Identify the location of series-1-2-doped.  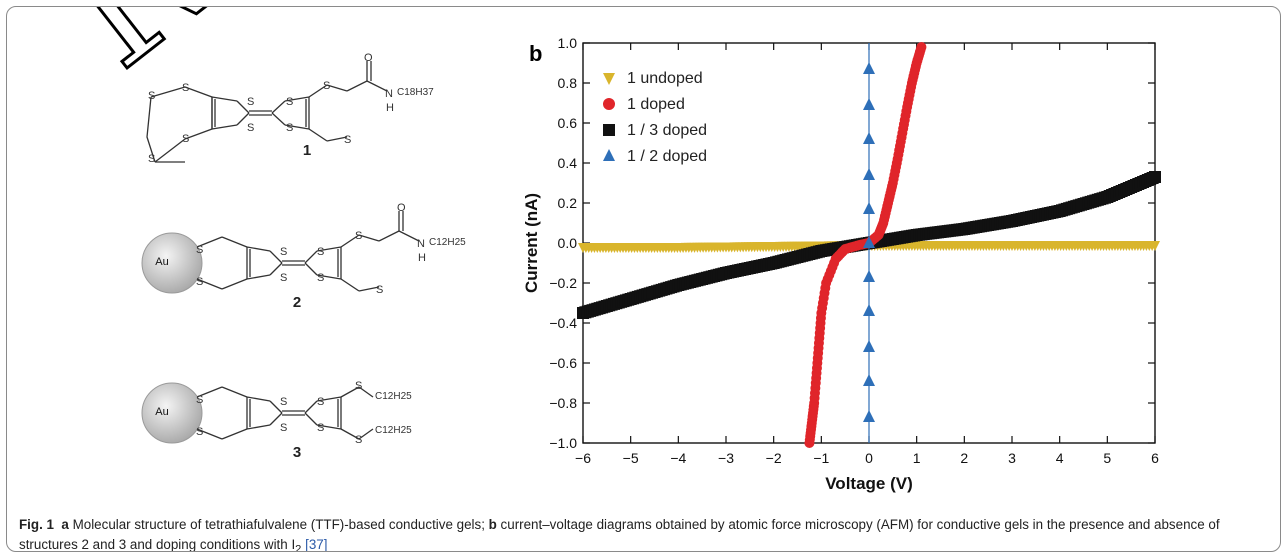
(869, 243).